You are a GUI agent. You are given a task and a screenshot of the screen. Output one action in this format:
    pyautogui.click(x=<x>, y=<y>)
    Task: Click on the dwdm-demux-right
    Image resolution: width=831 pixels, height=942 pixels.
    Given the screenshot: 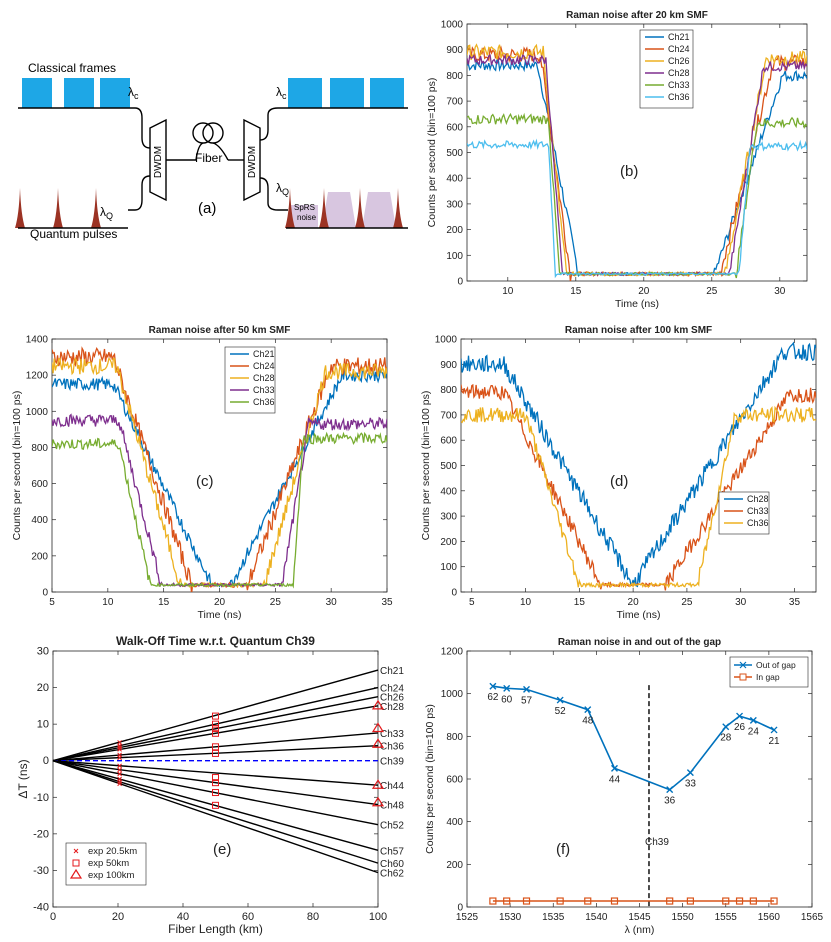 What is the action you would take?
    pyautogui.click(x=252, y=160)
    